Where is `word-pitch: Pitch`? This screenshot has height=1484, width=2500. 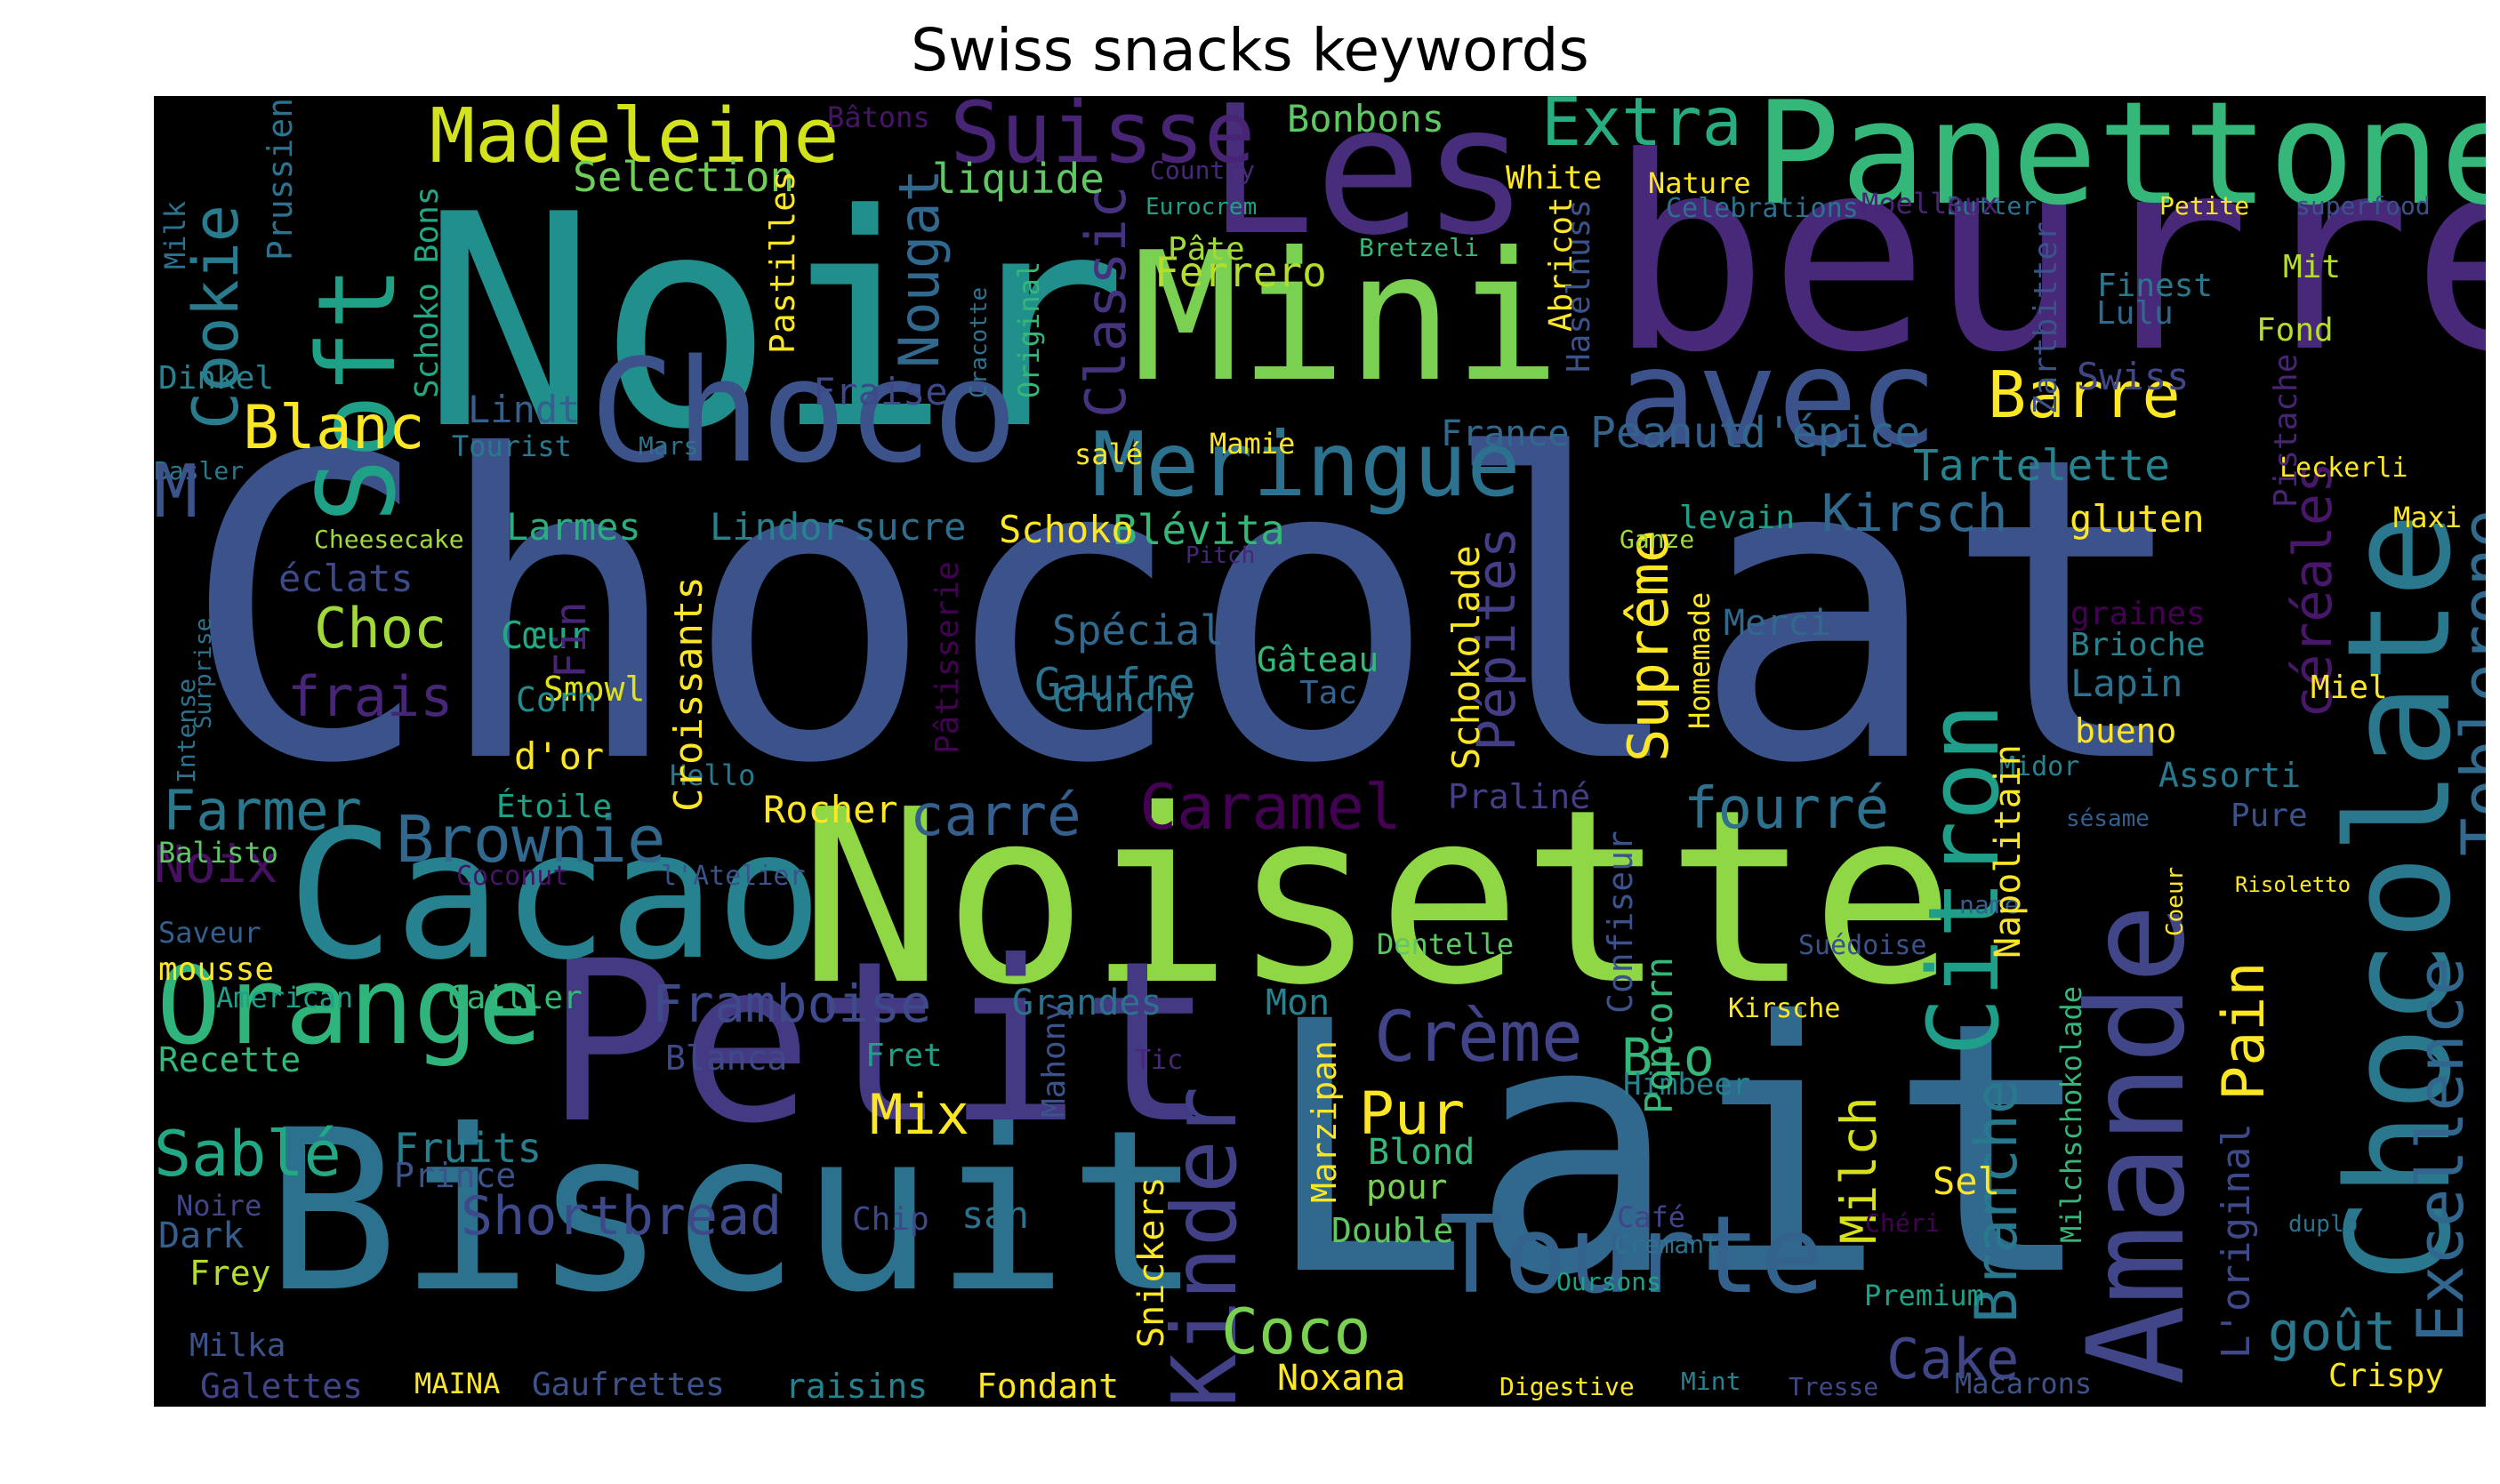 word-pitch: Pitch is located at coordinates (1221, 555).